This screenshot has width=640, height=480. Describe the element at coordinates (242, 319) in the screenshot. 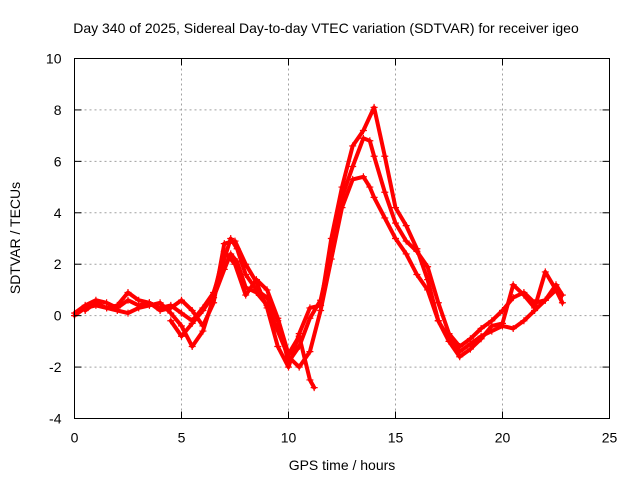

I see `series-track-d` at that location.